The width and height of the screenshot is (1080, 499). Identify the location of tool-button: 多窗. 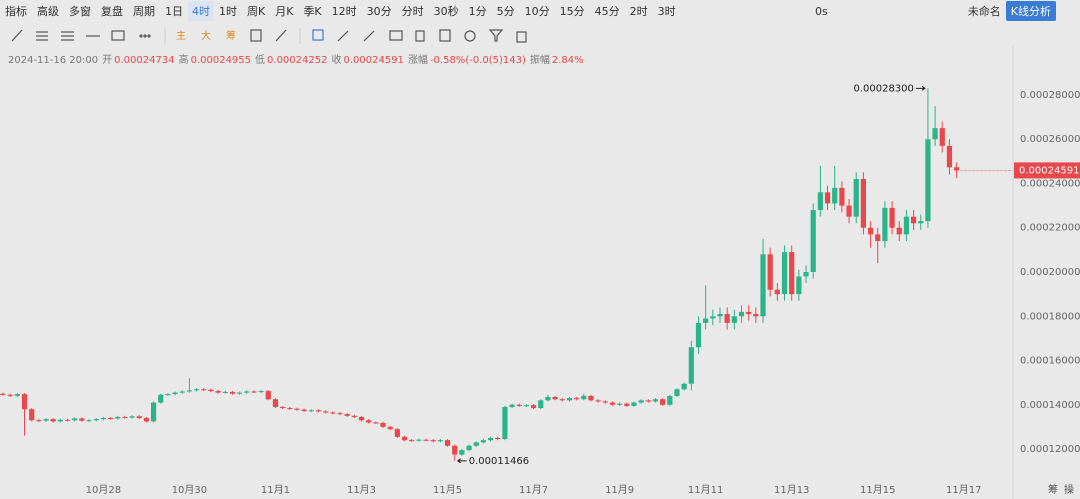
(80, 11).